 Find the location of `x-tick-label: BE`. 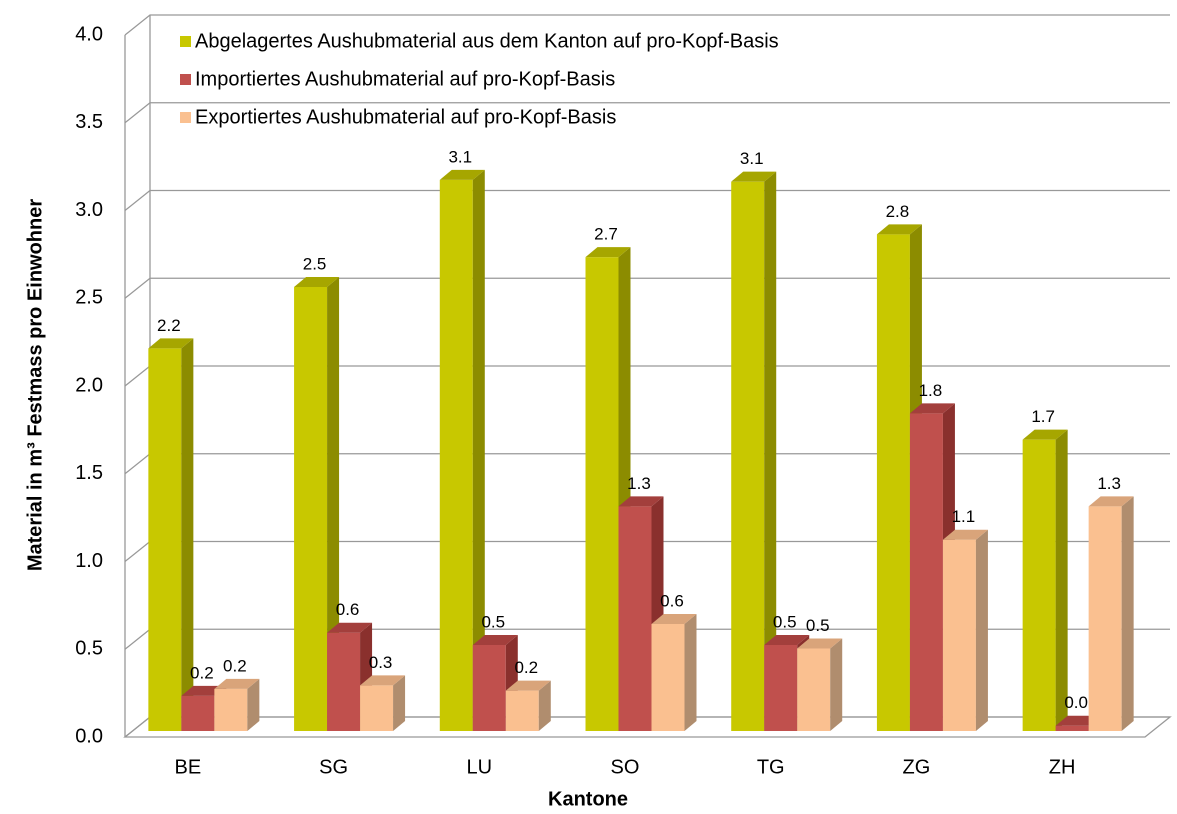

x-tick-label: BE is located at coordinates (188, 767).